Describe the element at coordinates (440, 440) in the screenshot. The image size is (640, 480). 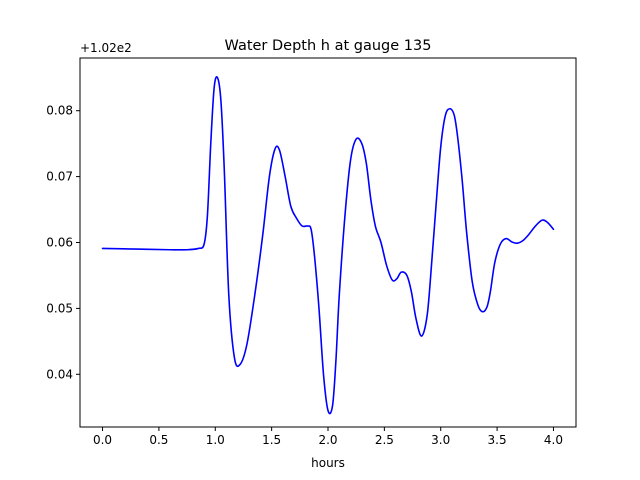
I see `x-tick-label: 3.0` at that location.